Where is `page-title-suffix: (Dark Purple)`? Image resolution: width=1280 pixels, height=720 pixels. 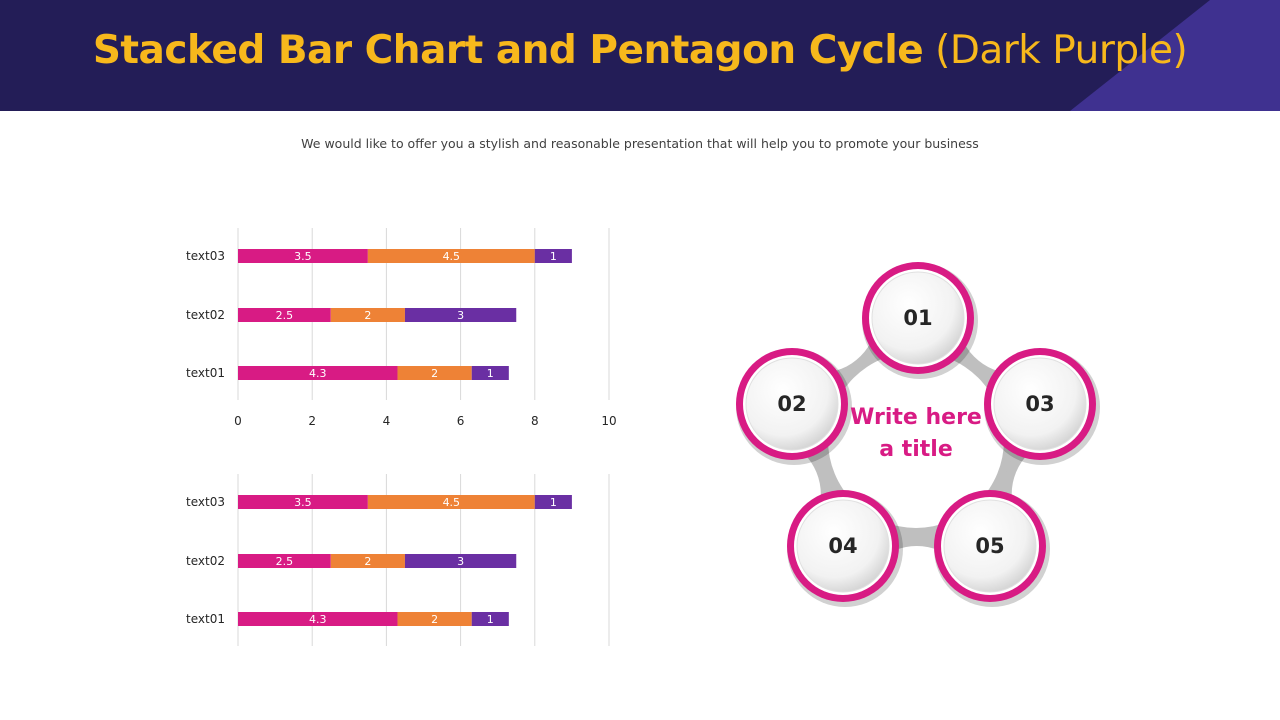 page-title-suffix: (Dark Purple) is located at coordinates (1061, 50).